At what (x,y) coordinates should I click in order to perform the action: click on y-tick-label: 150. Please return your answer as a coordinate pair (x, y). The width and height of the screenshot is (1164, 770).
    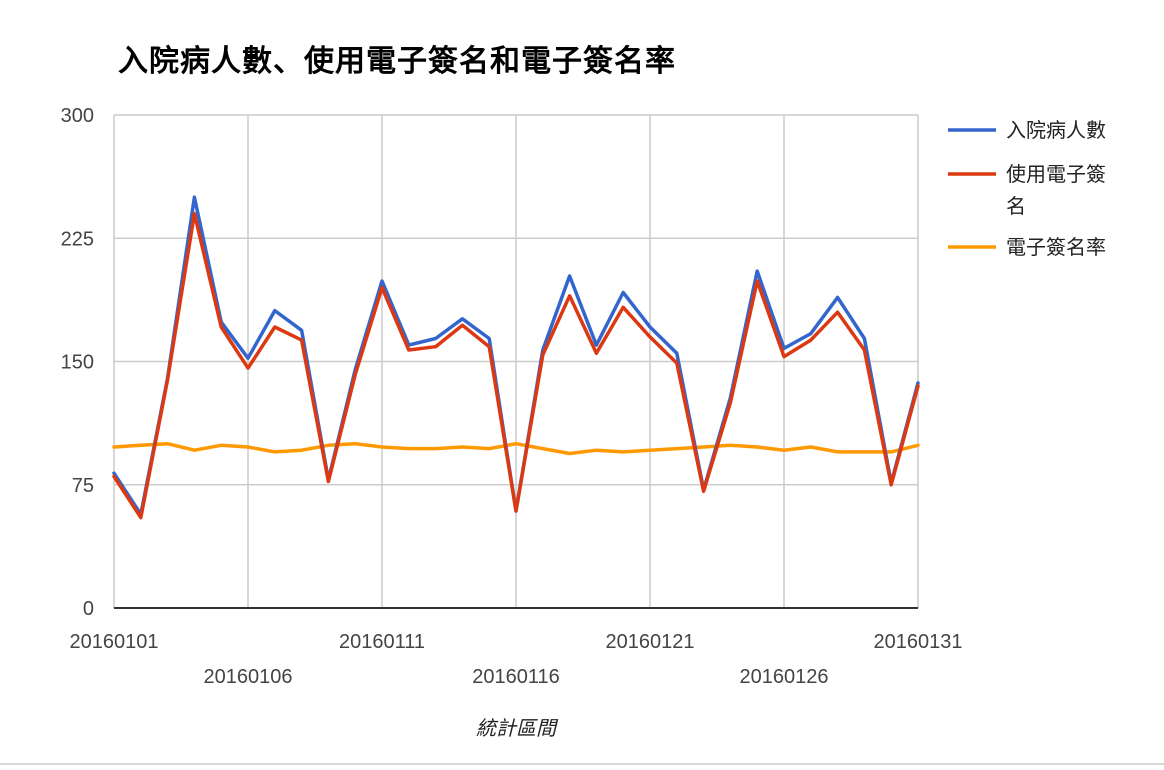
    Looking at the image, I should click on (77, 363).